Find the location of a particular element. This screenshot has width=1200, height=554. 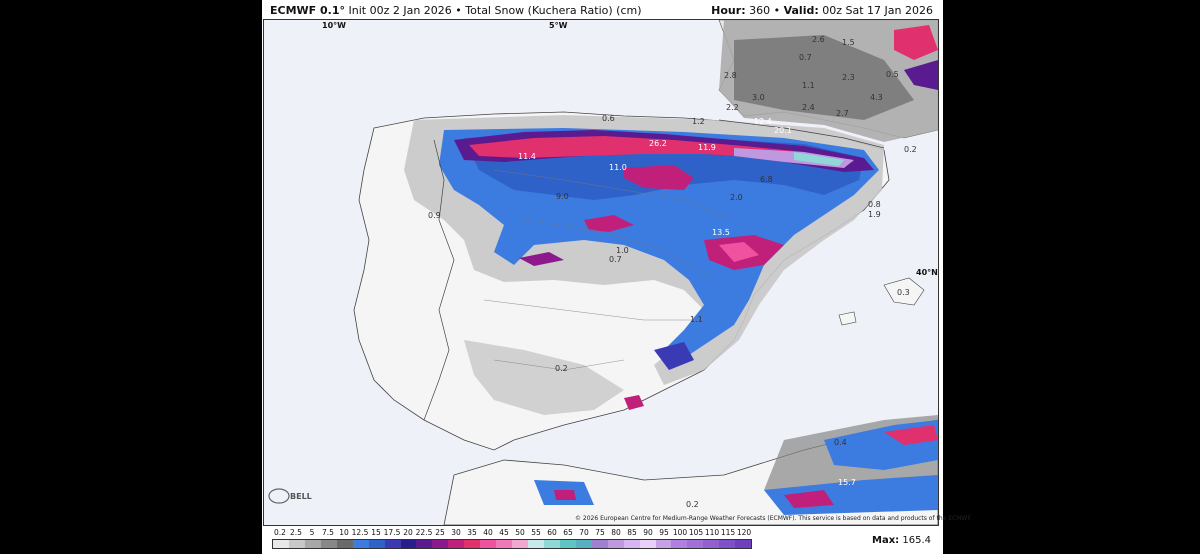

map-value: 11.9 is located at coordinates (707, 147).